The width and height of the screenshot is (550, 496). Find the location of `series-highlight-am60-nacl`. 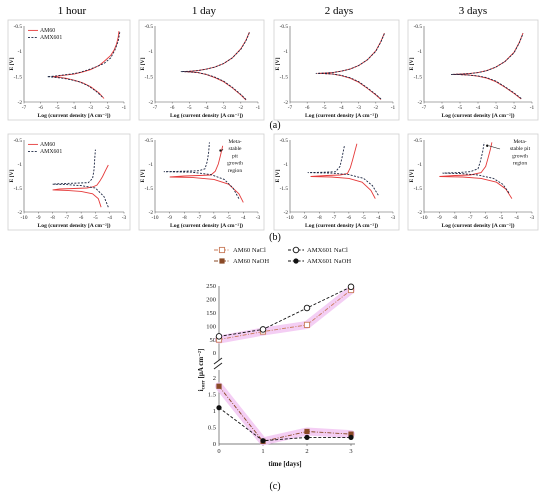

series-highlight-am60-nacl is located at coordinates (285, 315).